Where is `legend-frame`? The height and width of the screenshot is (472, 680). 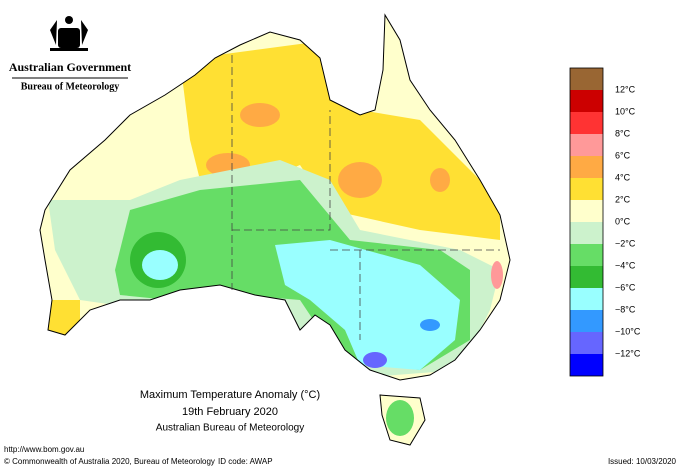 legend-frame is located at coordinates (586, 222).